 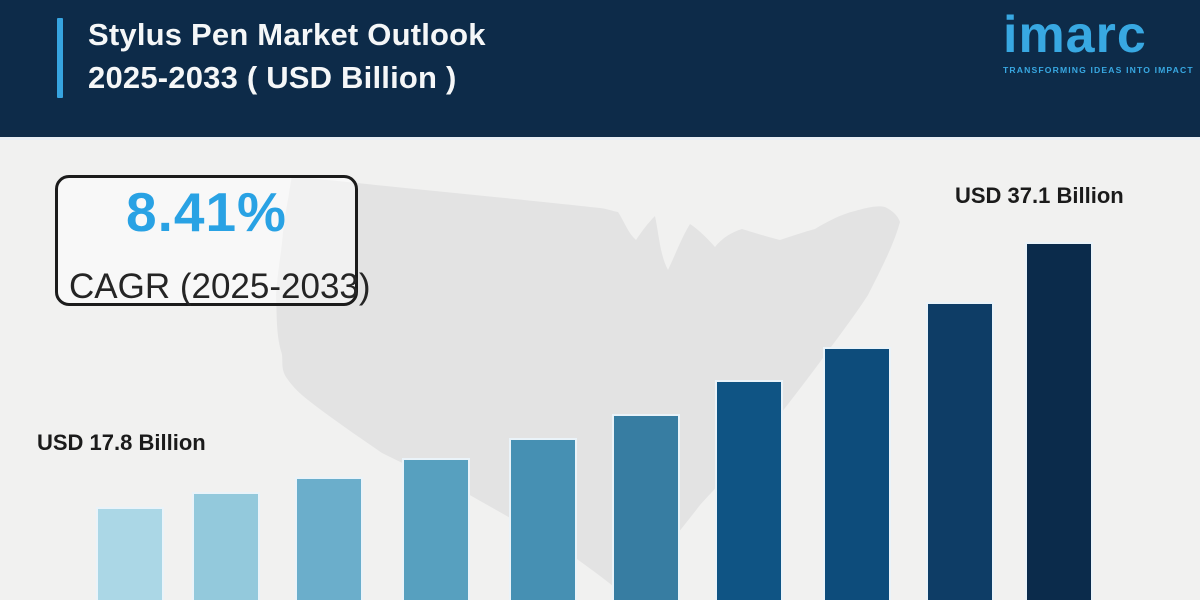 What do you see at coordinates (206, 212) in the screenshot?
I see `cagr-value: 8.41%` at bounding box center [206, 212].